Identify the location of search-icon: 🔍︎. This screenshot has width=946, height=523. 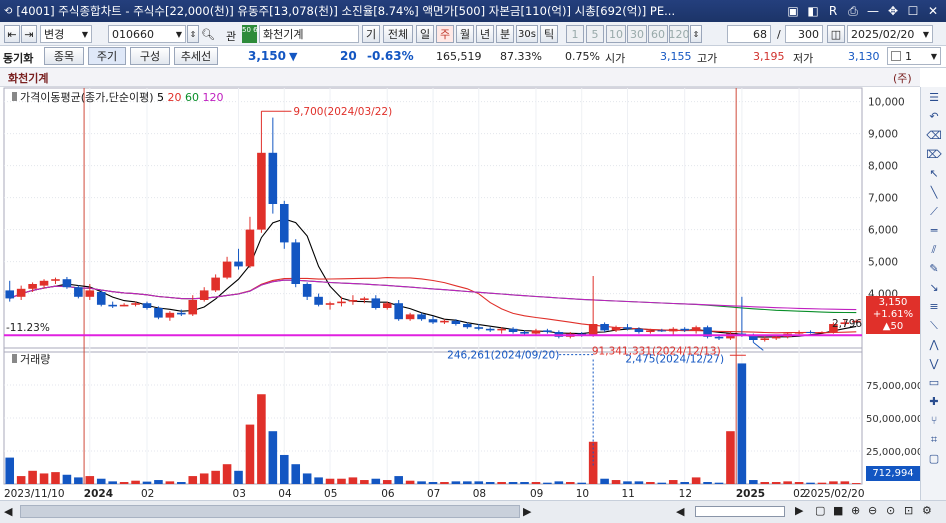
(208, 34).